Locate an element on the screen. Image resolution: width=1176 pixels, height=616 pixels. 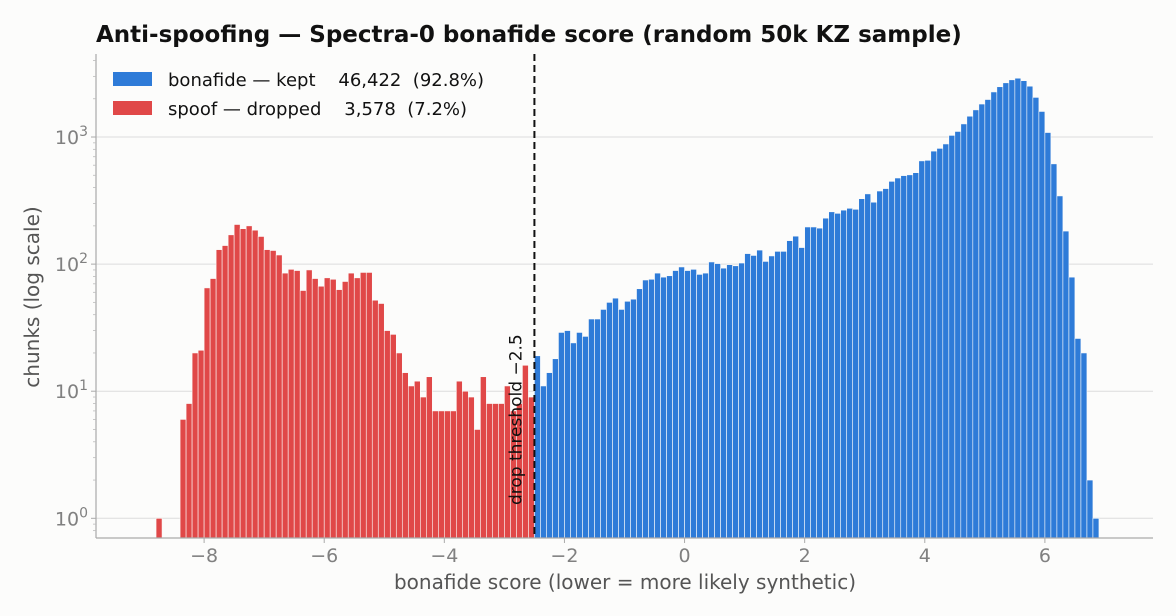
legend-label-bonafide: bonafide — kept 46,422 (92.8%) is located at coordinates (326, 80).